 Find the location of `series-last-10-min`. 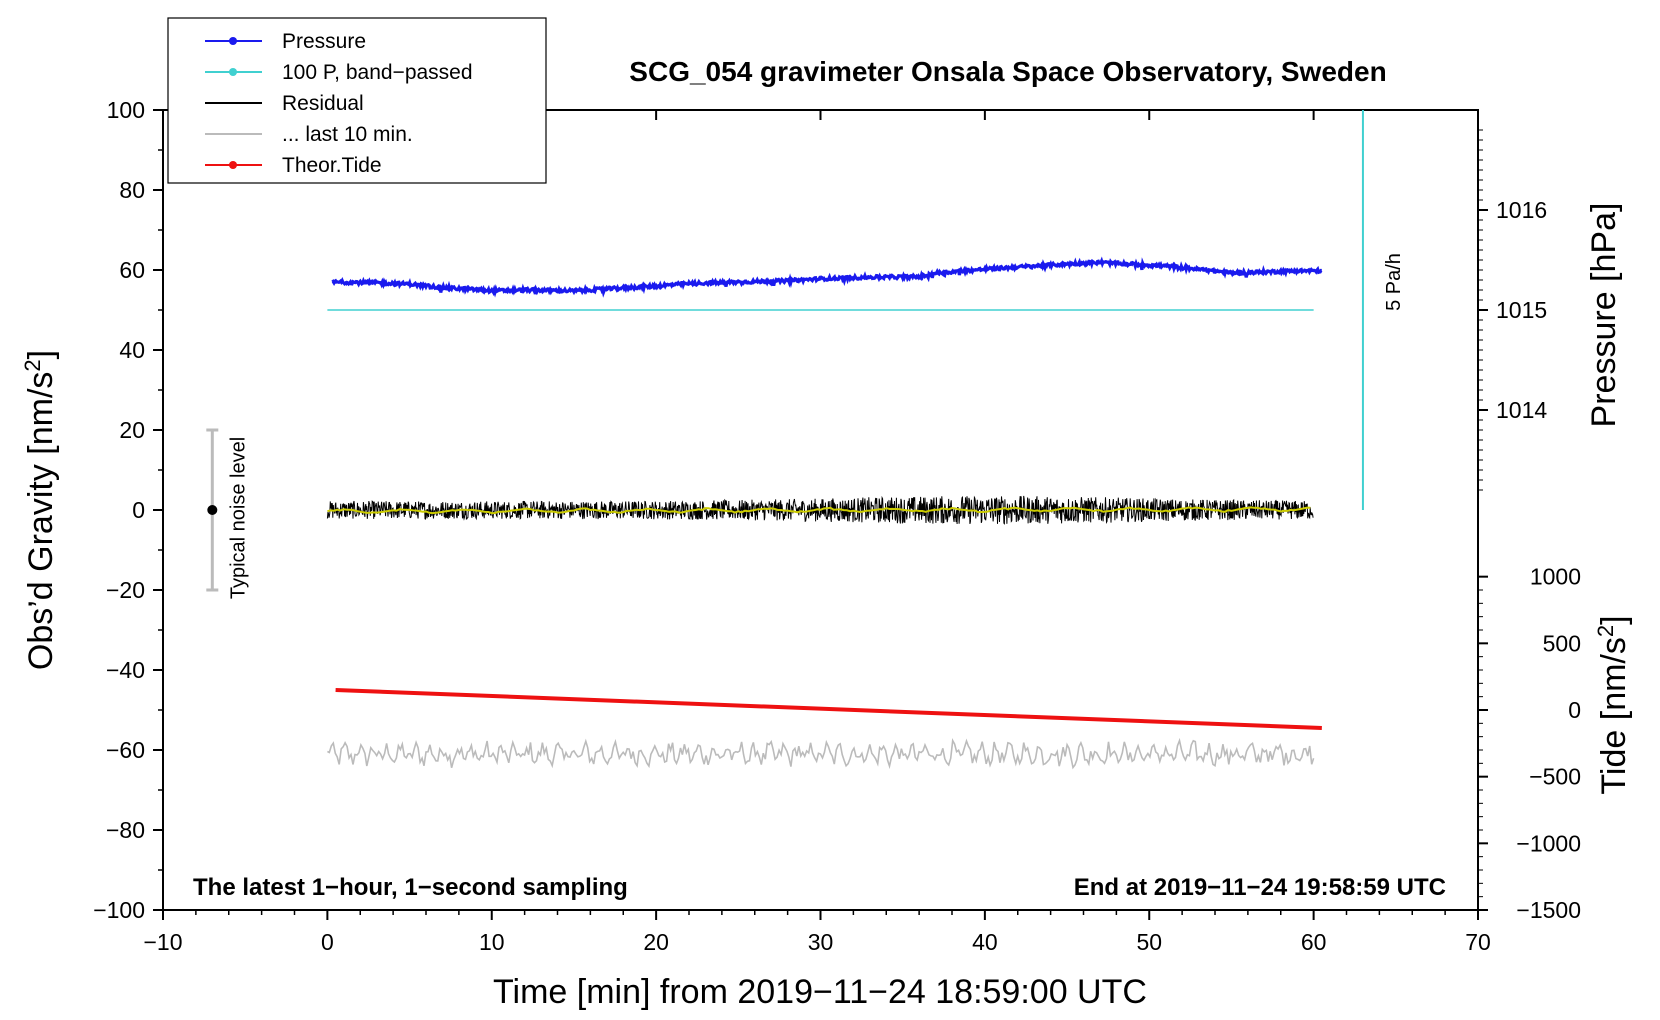

series-last-10-min is located at coordinates (821, 753).